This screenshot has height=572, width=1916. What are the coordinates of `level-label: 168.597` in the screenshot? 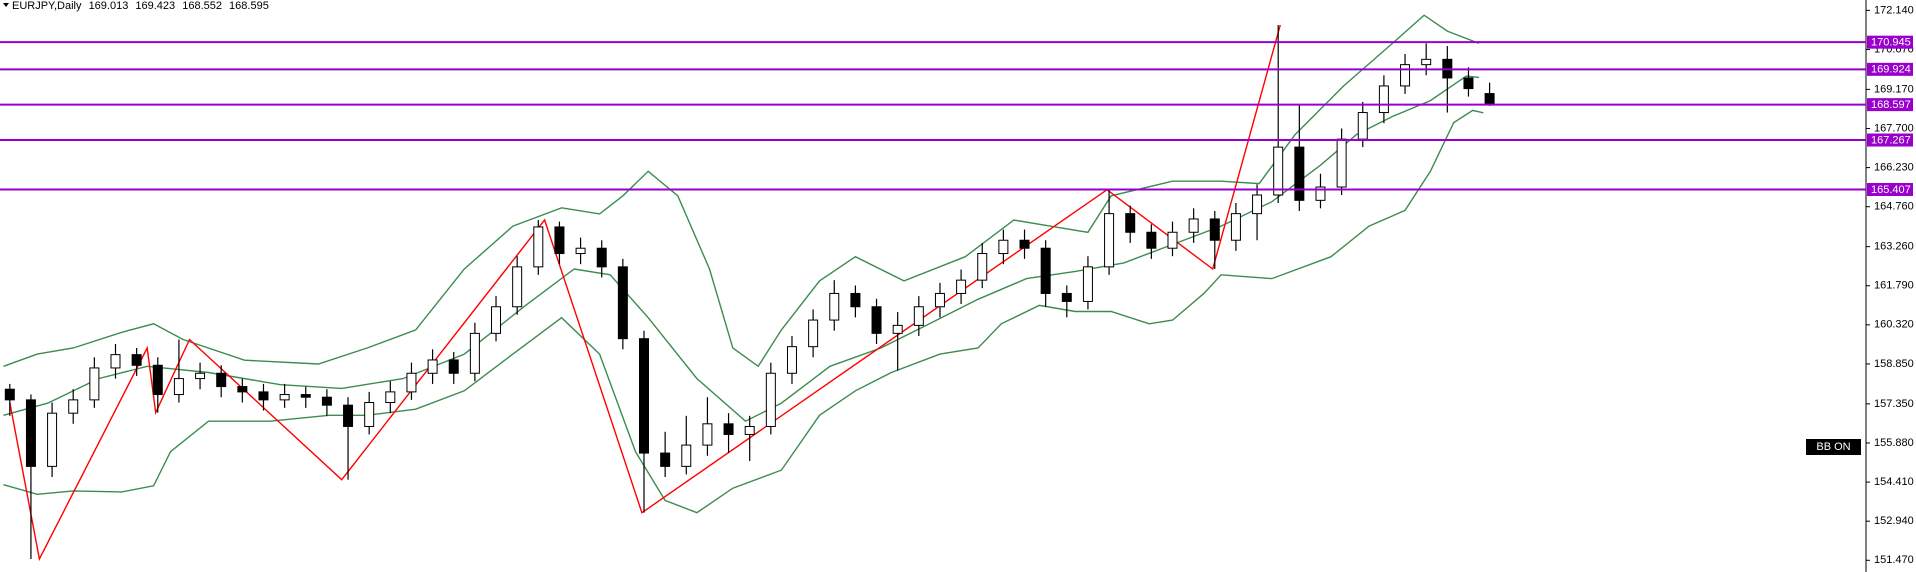 It's located at (1891, 105).